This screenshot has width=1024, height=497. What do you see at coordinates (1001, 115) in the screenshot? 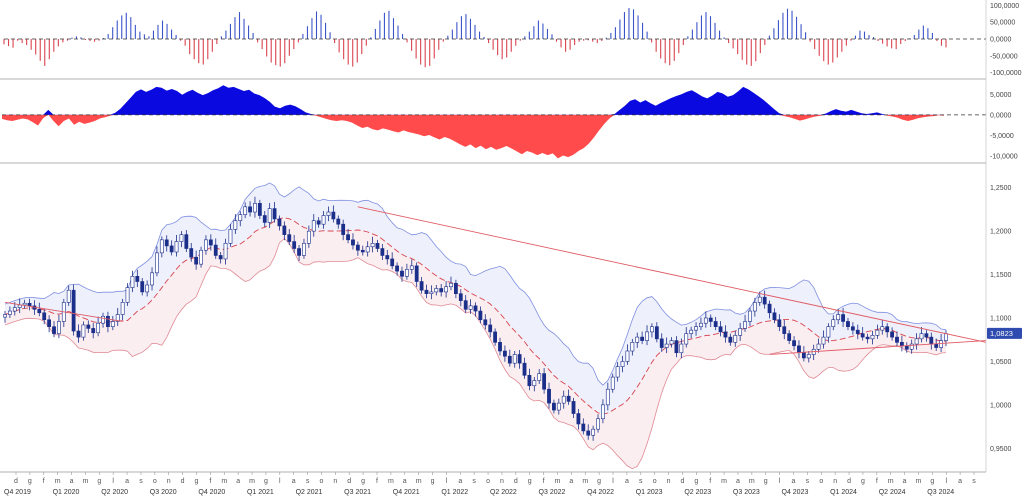
I see `oscillator-y-tick: 0,0000` at bounding box center [1001, 115].